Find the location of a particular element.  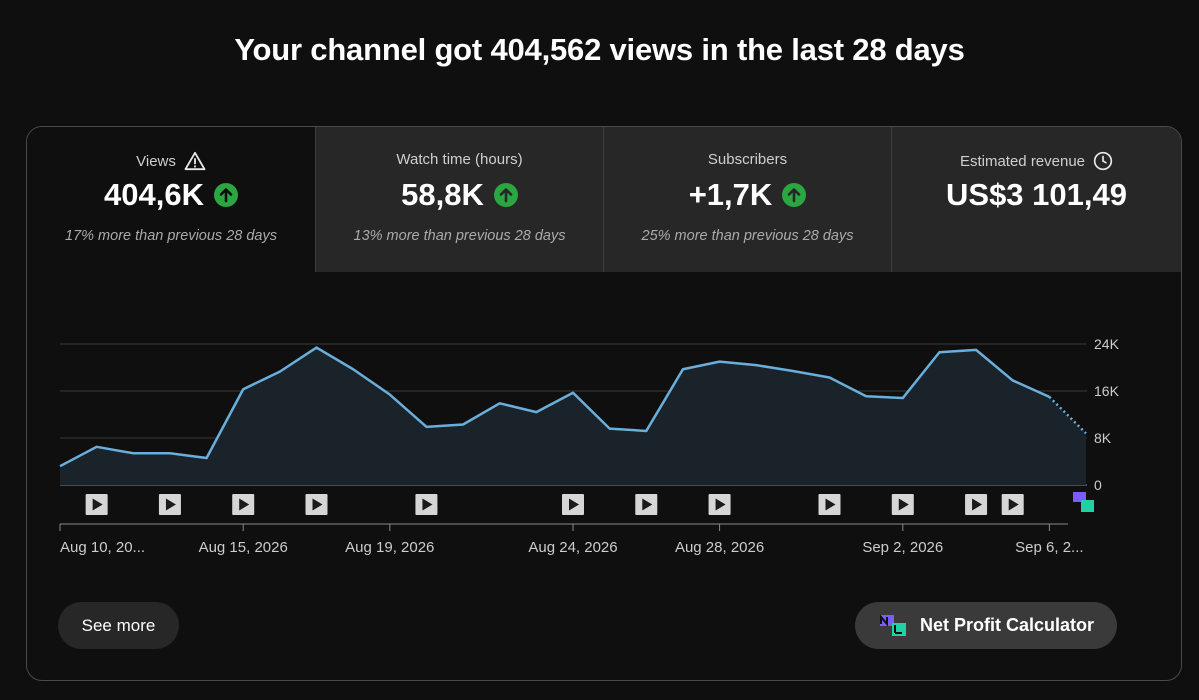

x-tick-label: Aug 24, 2026 is located at coordinates (572, 547).